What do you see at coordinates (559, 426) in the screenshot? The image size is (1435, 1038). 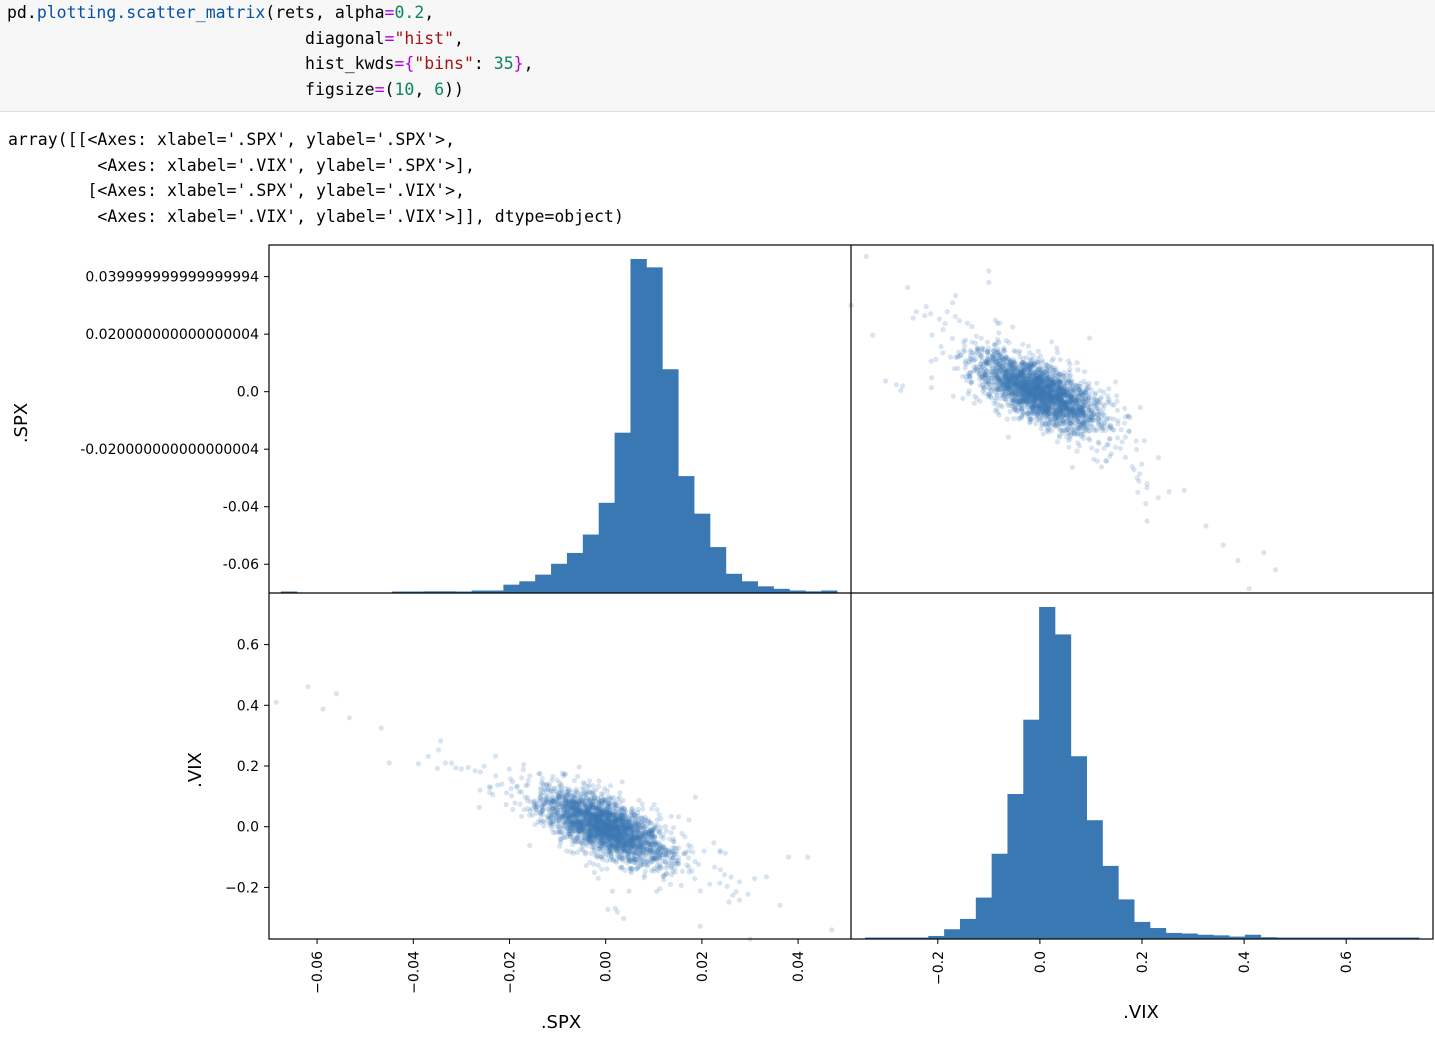 I see `hist-spx-panel` at bounding box center [559, 426].